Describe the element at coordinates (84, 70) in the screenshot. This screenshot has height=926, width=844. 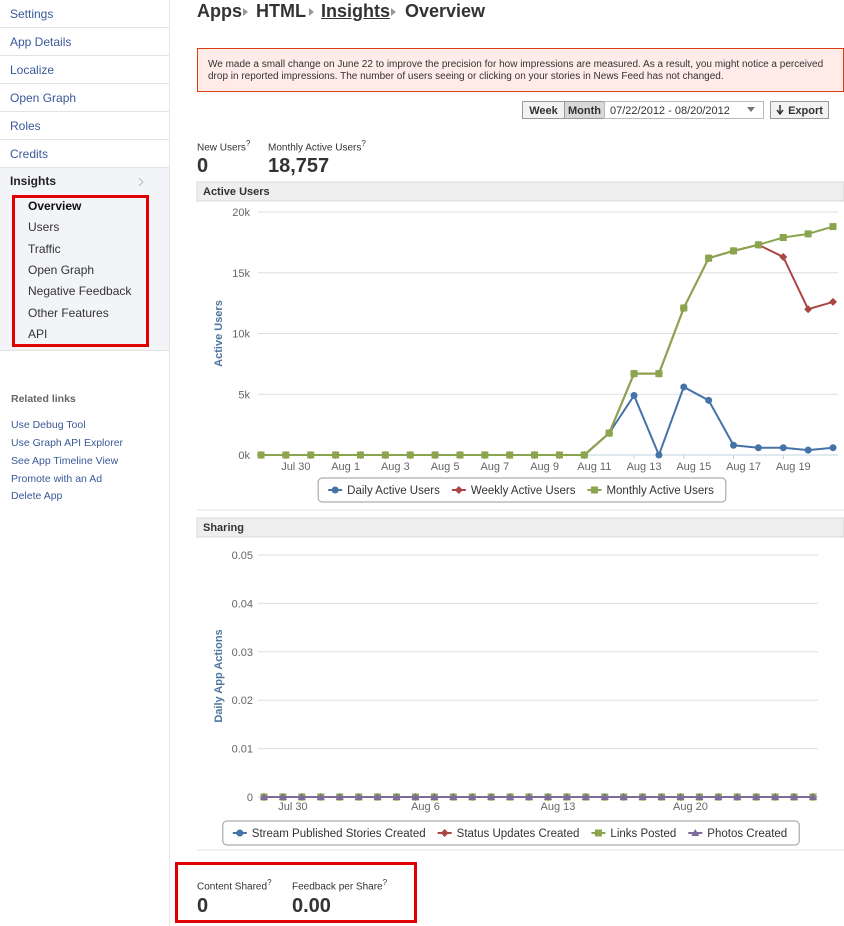
I see `nav-link: Localize` at that location.